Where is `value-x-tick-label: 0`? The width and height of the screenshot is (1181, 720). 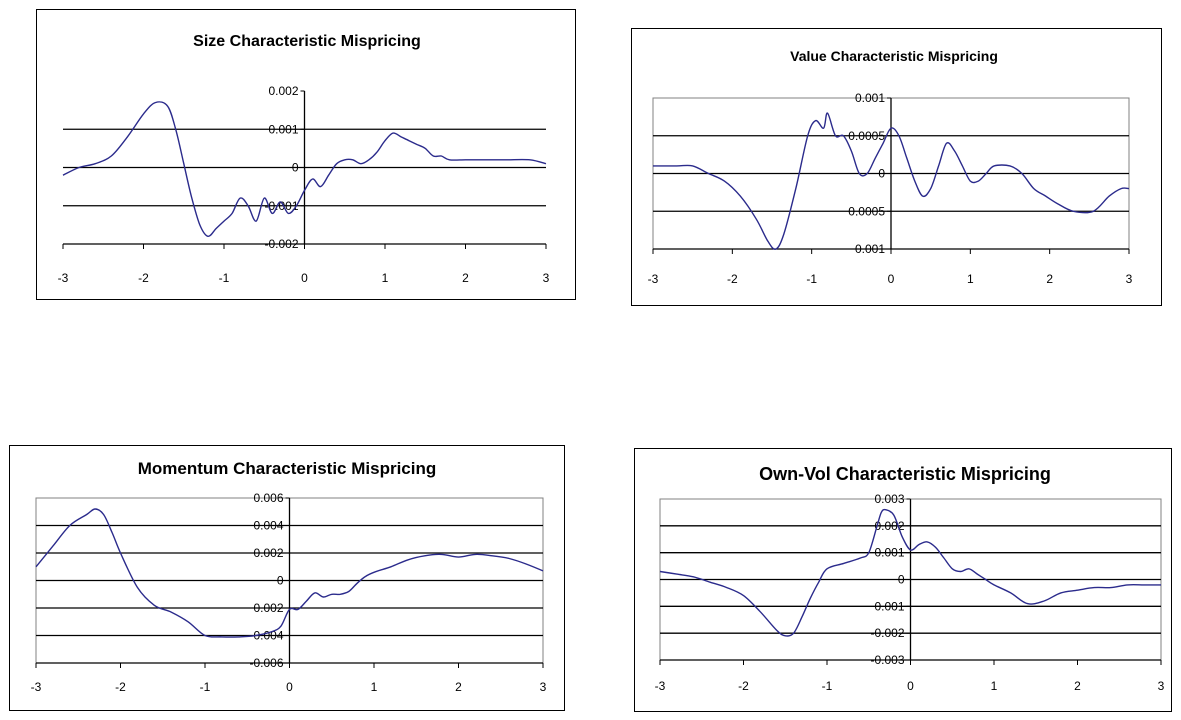
value-x-tick-label: 0 is located at coordinates (891, 279).